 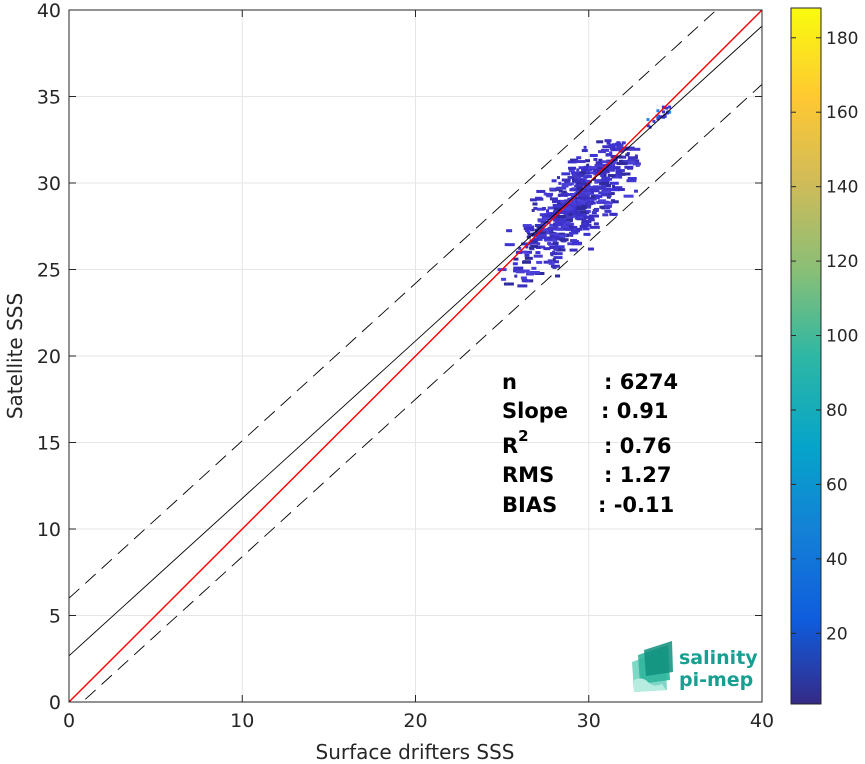 I want to click on x-tick-label: 0, so click(x=69, y=721).